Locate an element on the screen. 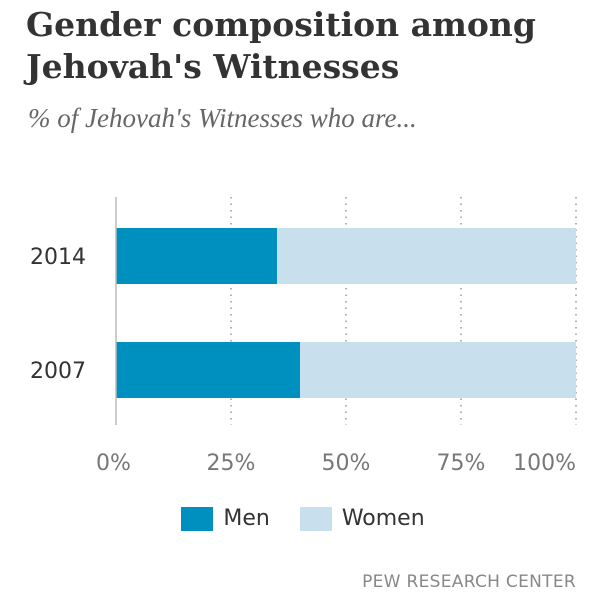  legend-label-men: Men is located at coordinates (246, 518).